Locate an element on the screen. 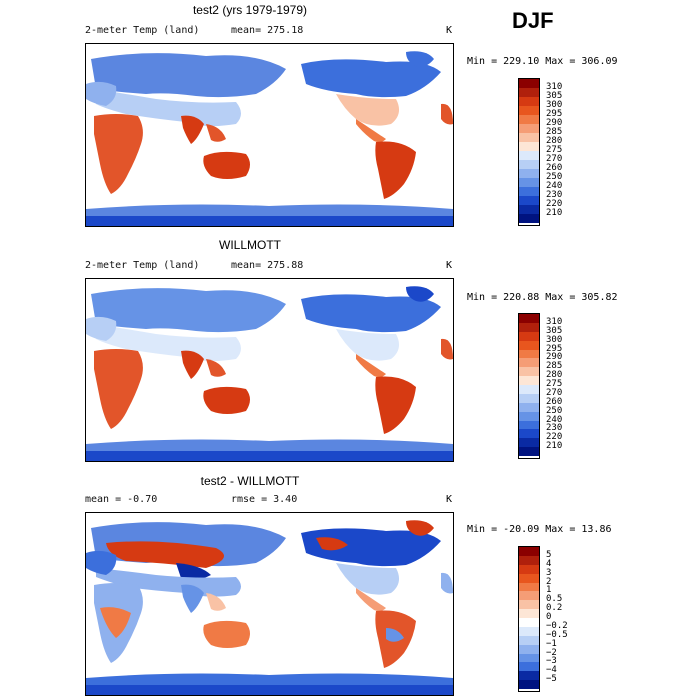 This screenshot has width=700, height=700. colorbar-tick-label: 210 is located at coordinates (554, 446).